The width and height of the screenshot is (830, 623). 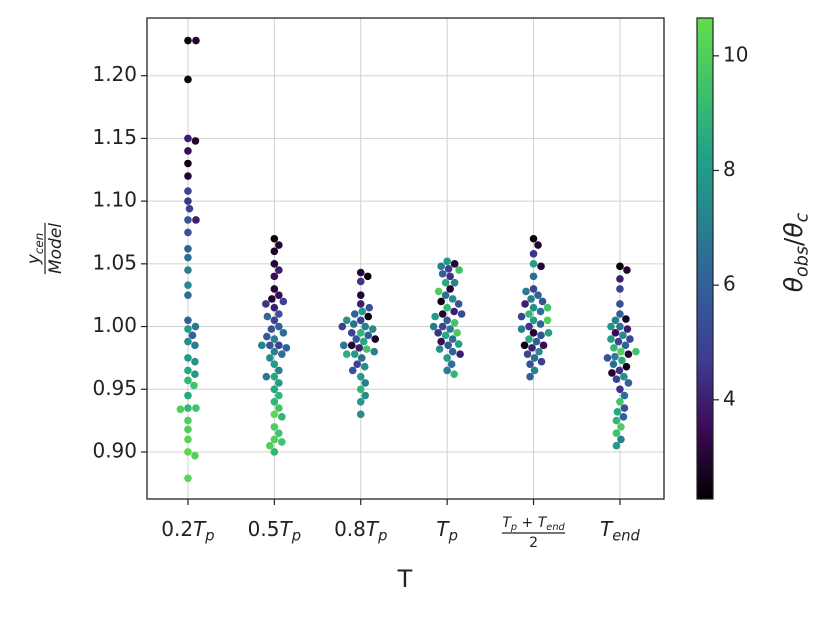 I want to click on math-text: 0.8, so click(x=350, y=529).